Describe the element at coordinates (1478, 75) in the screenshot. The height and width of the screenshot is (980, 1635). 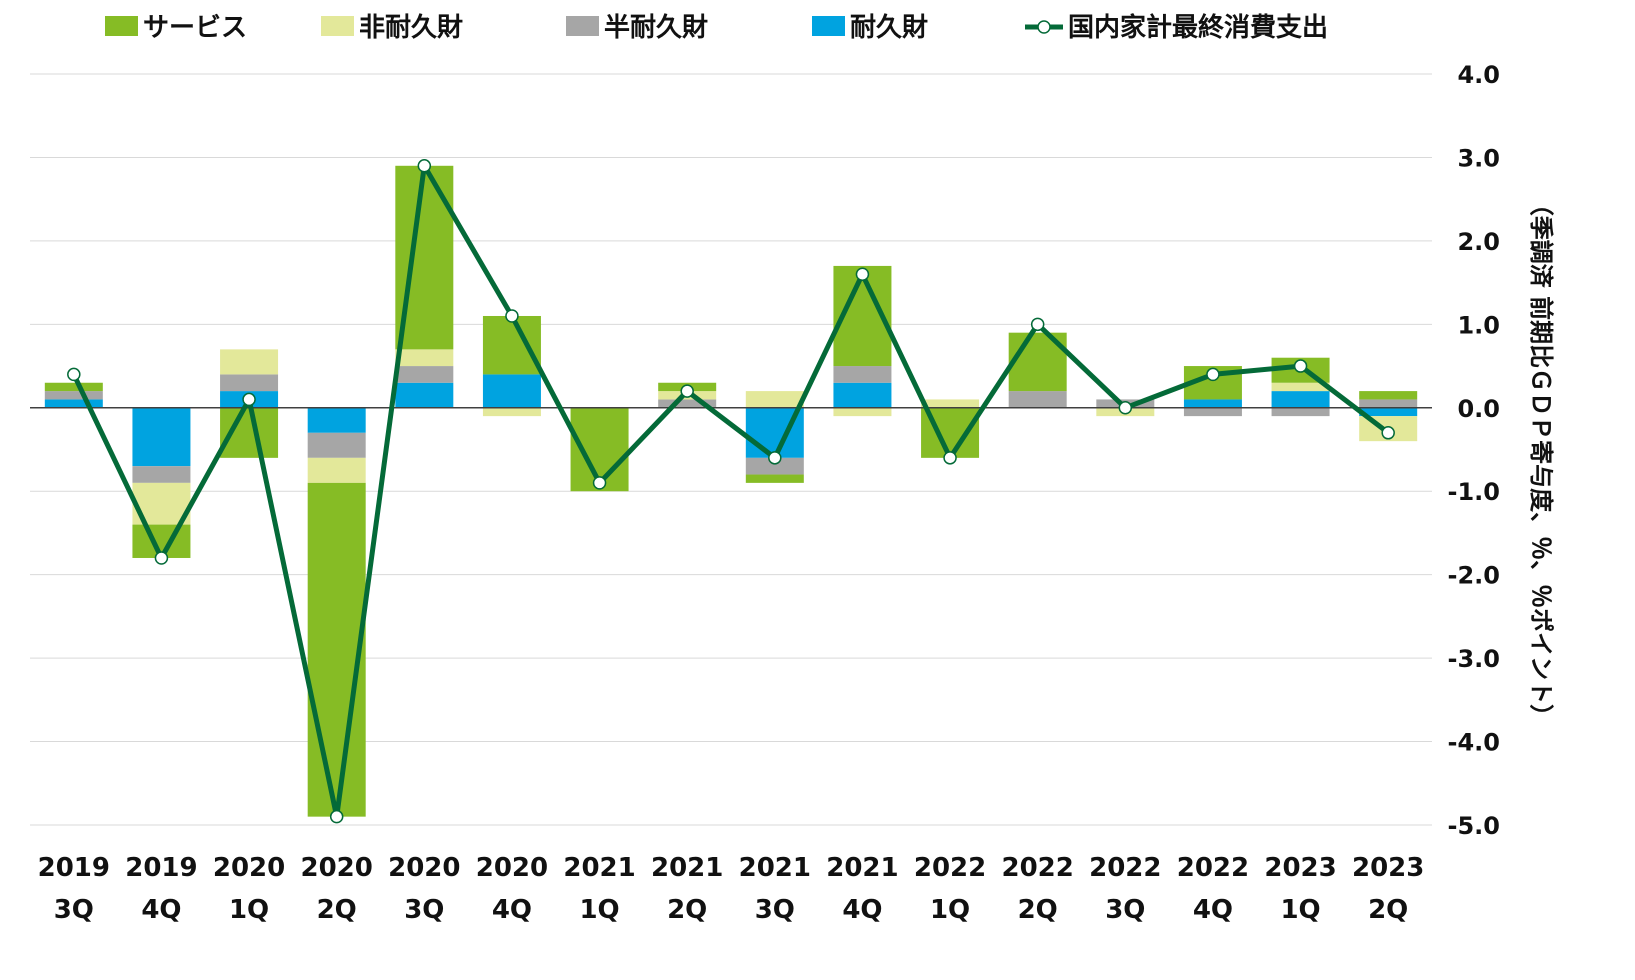
I see `y-tick-label: 4.0` at that location.